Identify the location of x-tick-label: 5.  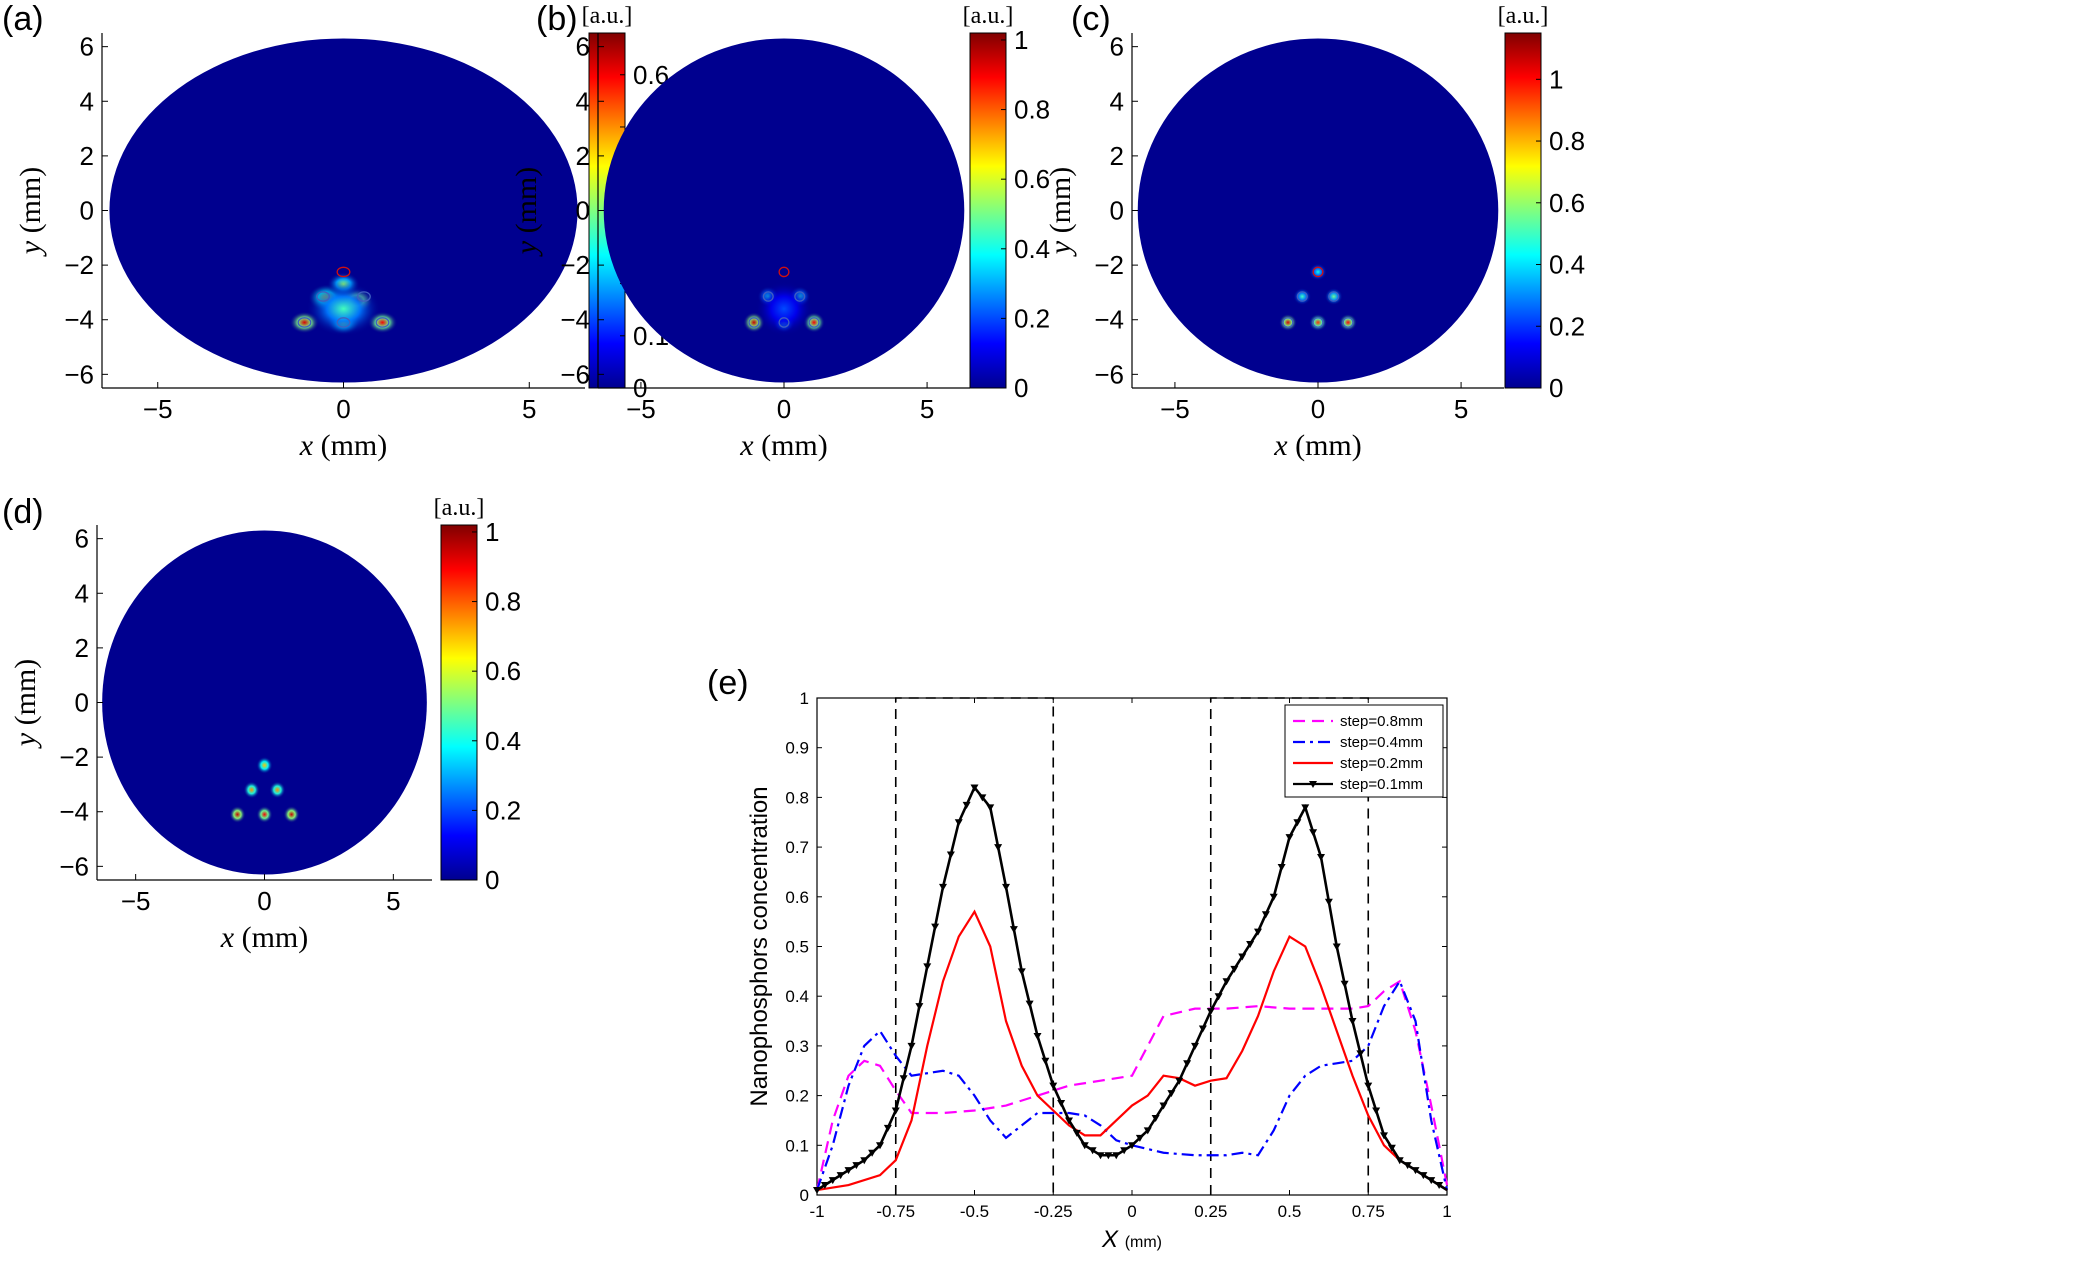
(927, 409).